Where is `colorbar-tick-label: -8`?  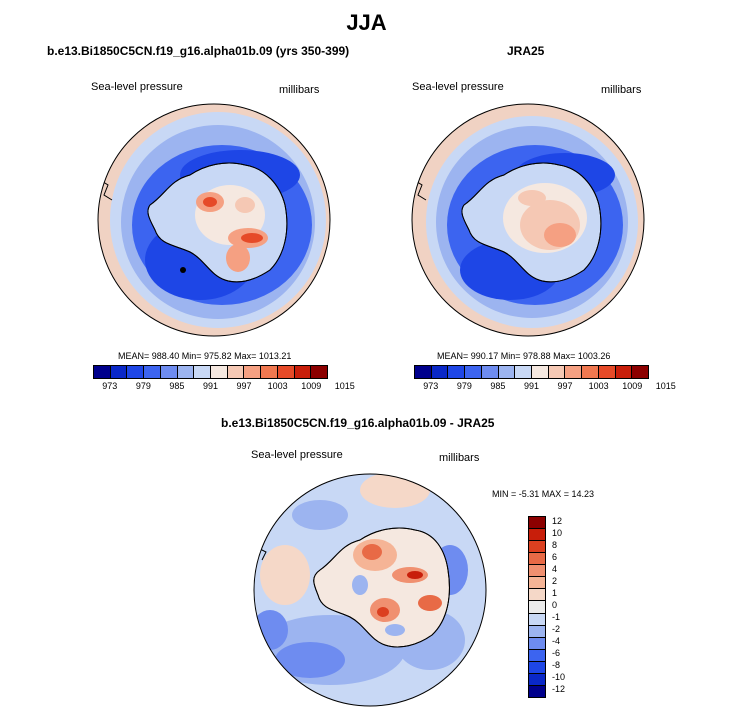 colorbar-tick-label: -8 is located at coordinates (556, 665).